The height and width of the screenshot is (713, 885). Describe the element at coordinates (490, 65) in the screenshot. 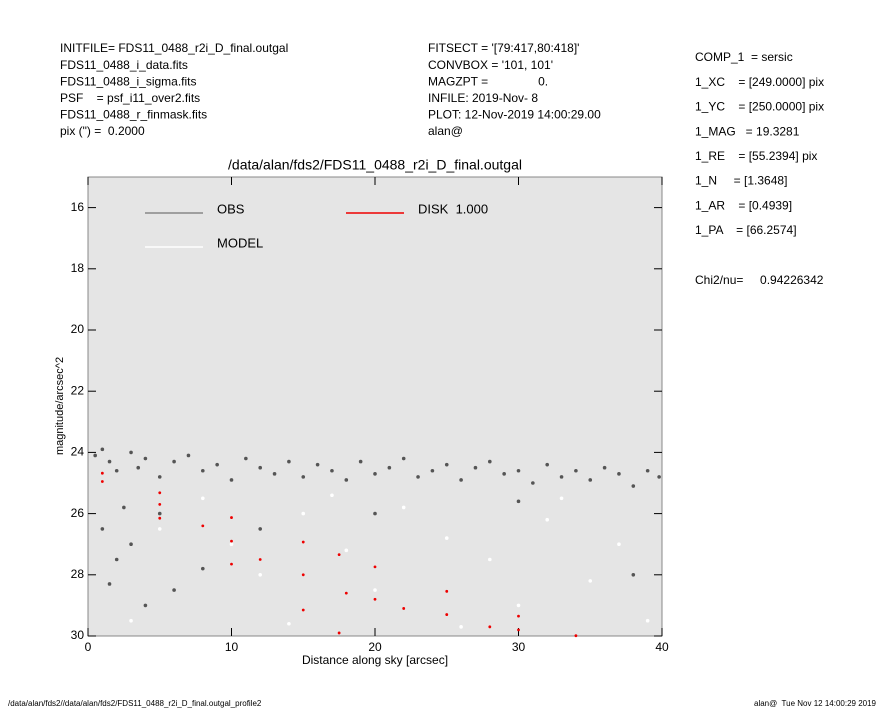

I see `header-middle: CONVBOX = '101, 101'` at that location.